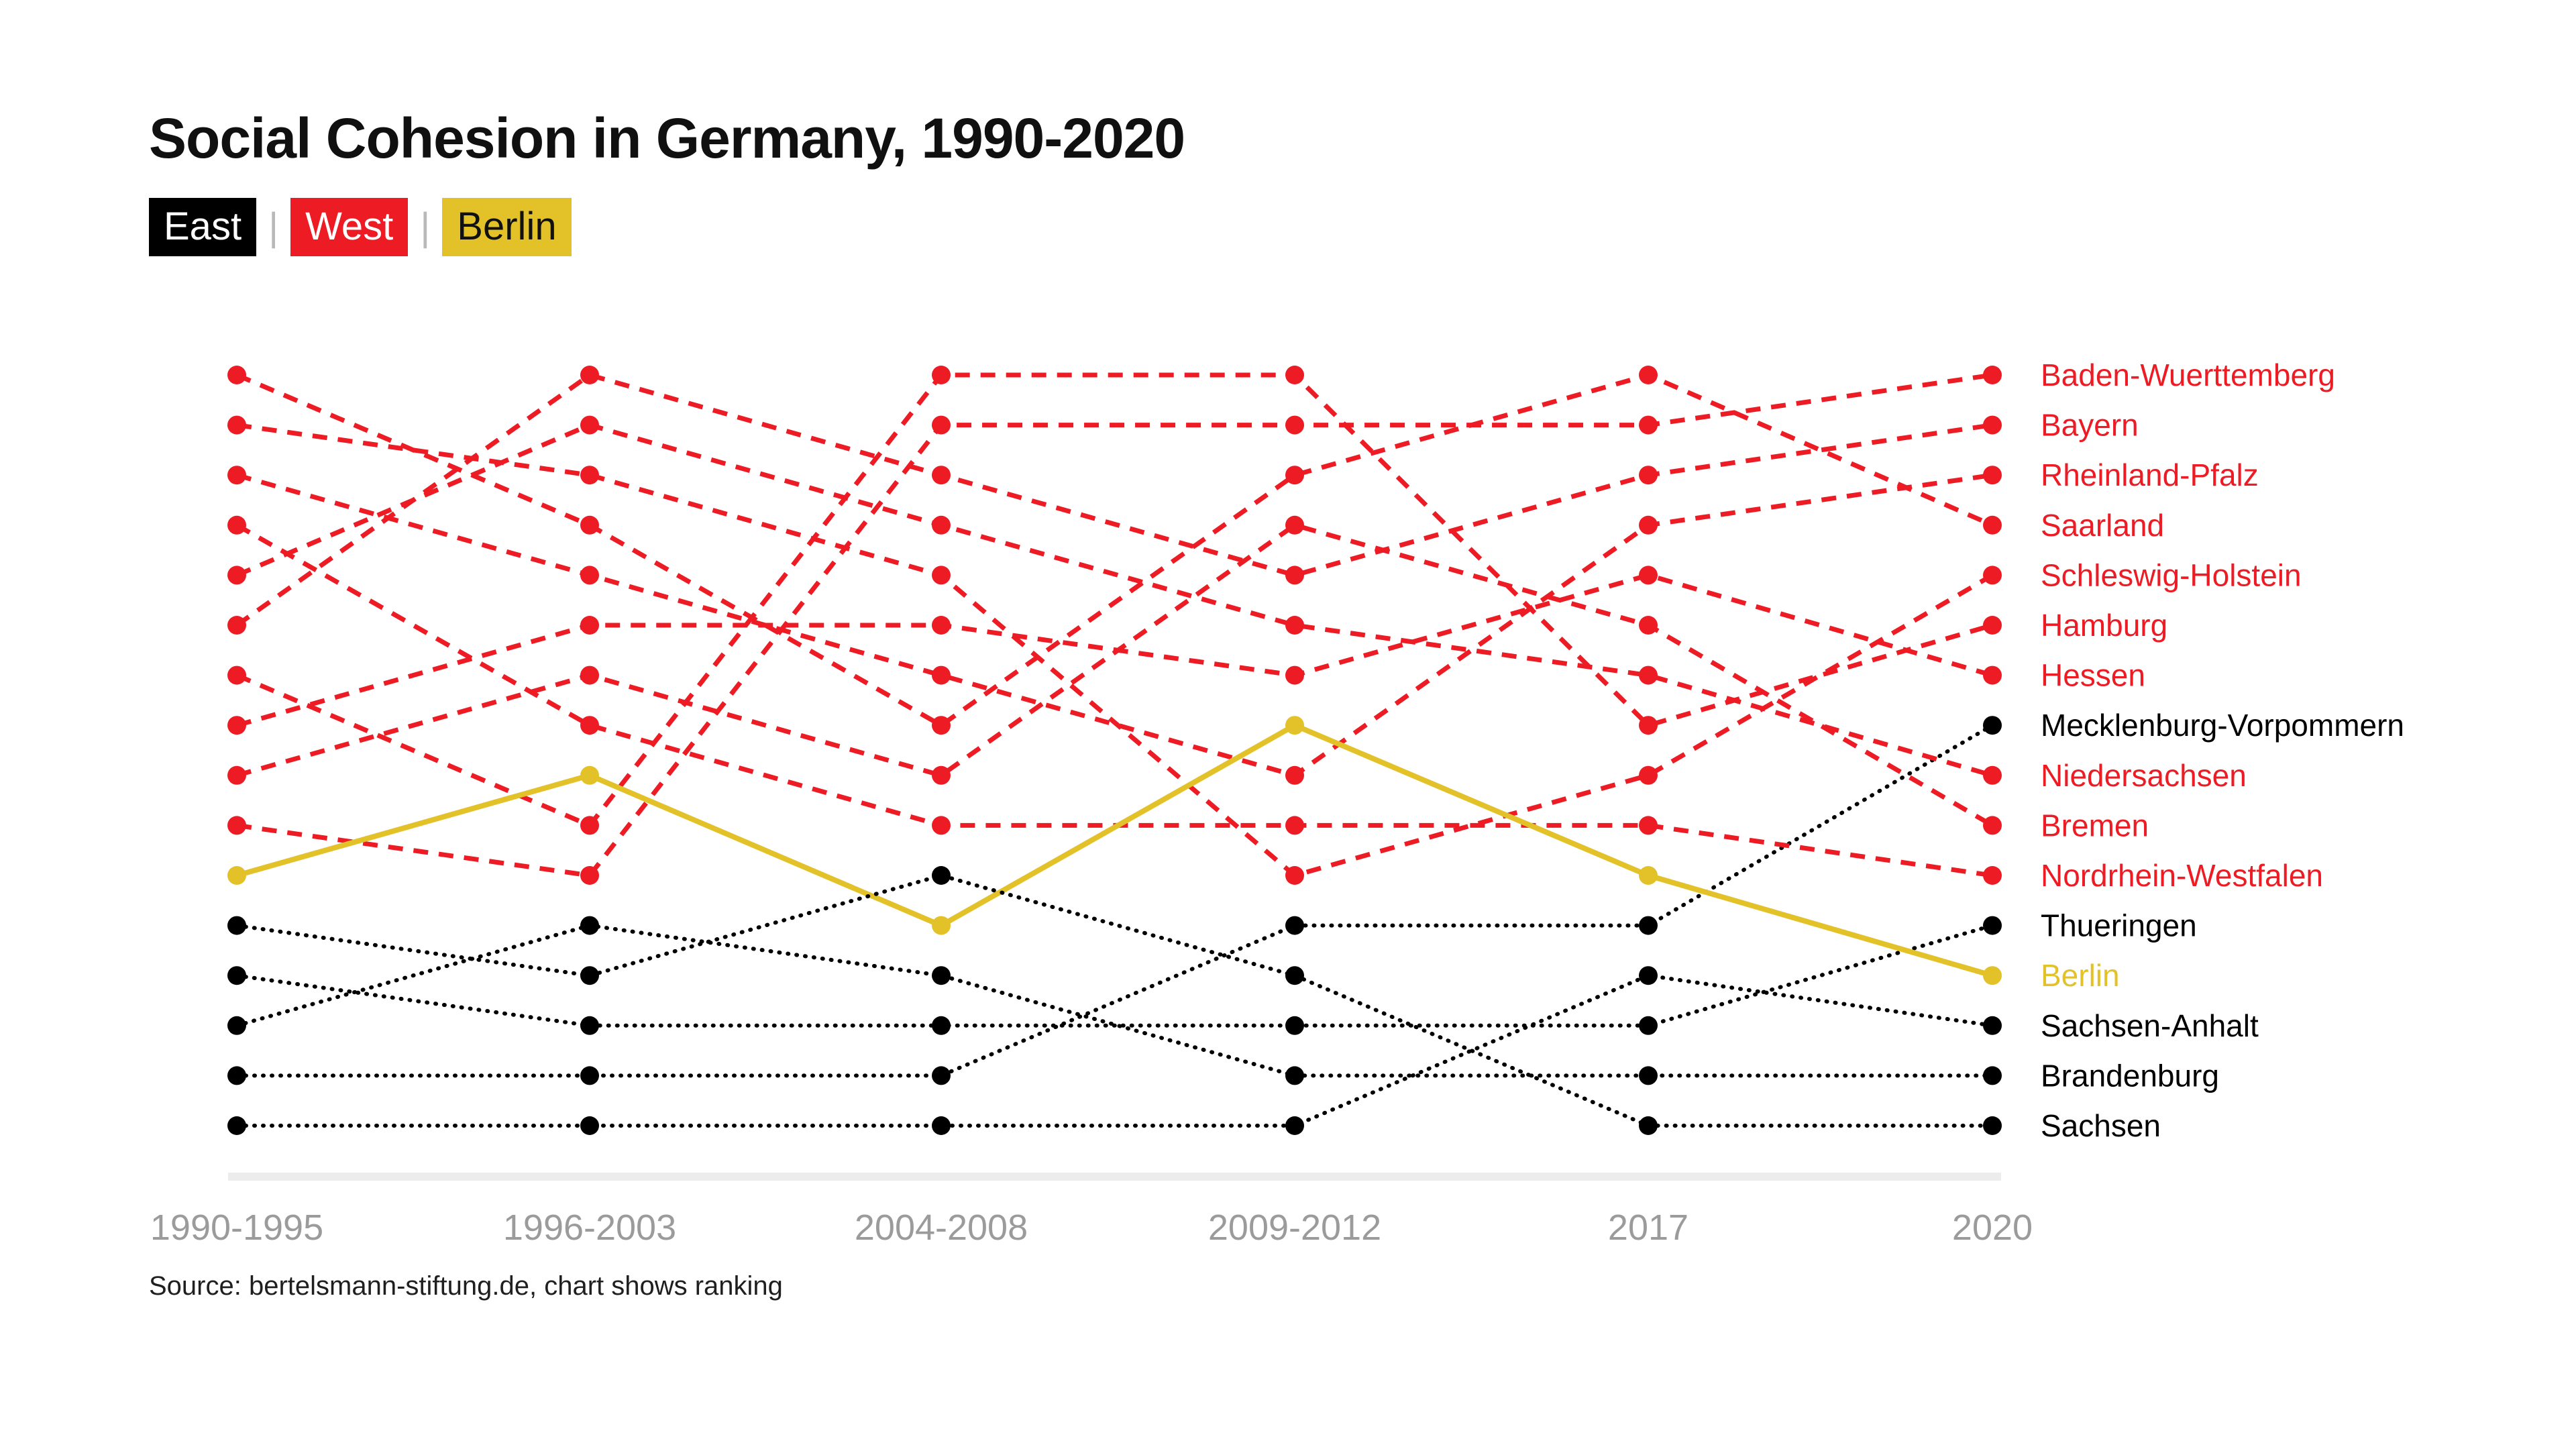 This screenshot has height=1449, width=2576. I want to click on legend: East | West | Berlin, so click(360, 227).